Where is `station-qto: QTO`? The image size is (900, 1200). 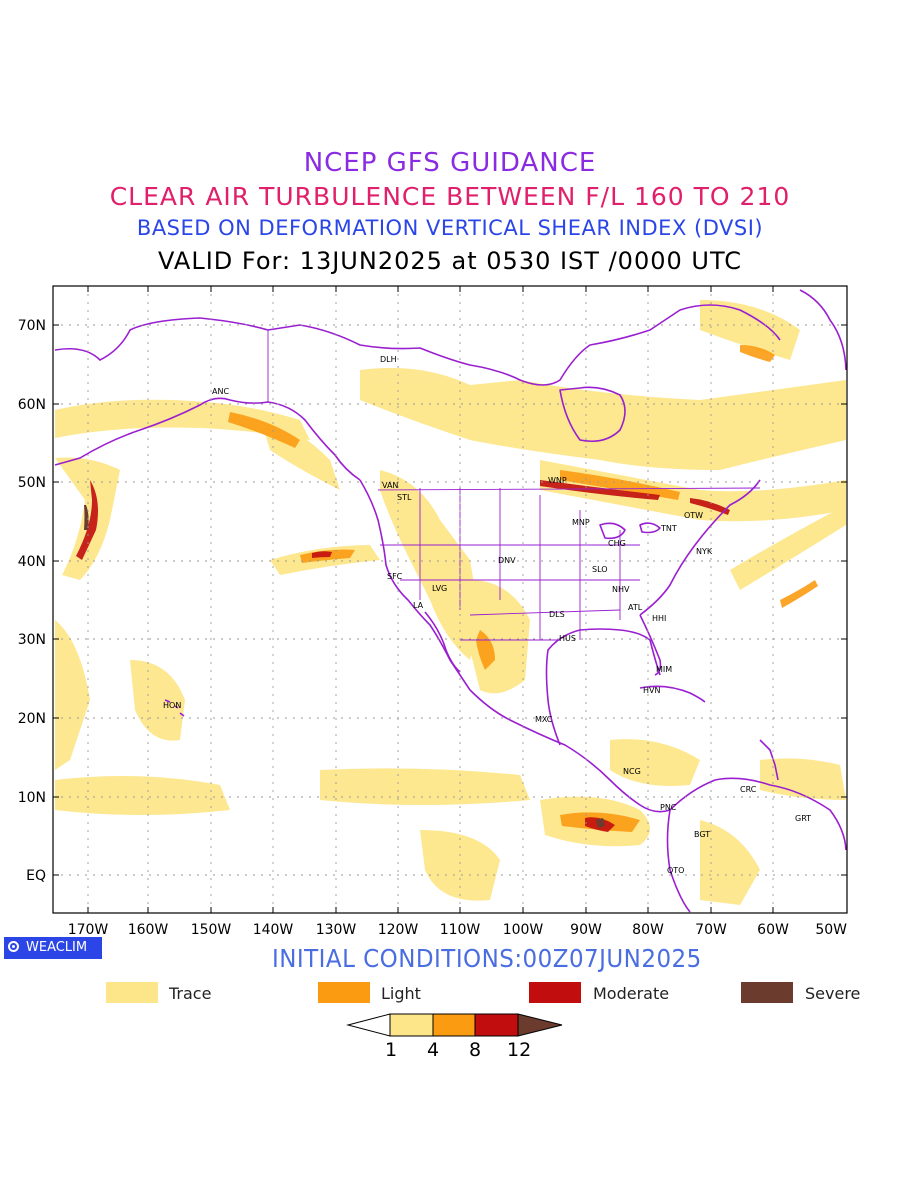
station-qto: QTO is located at coordinates (675, 870).